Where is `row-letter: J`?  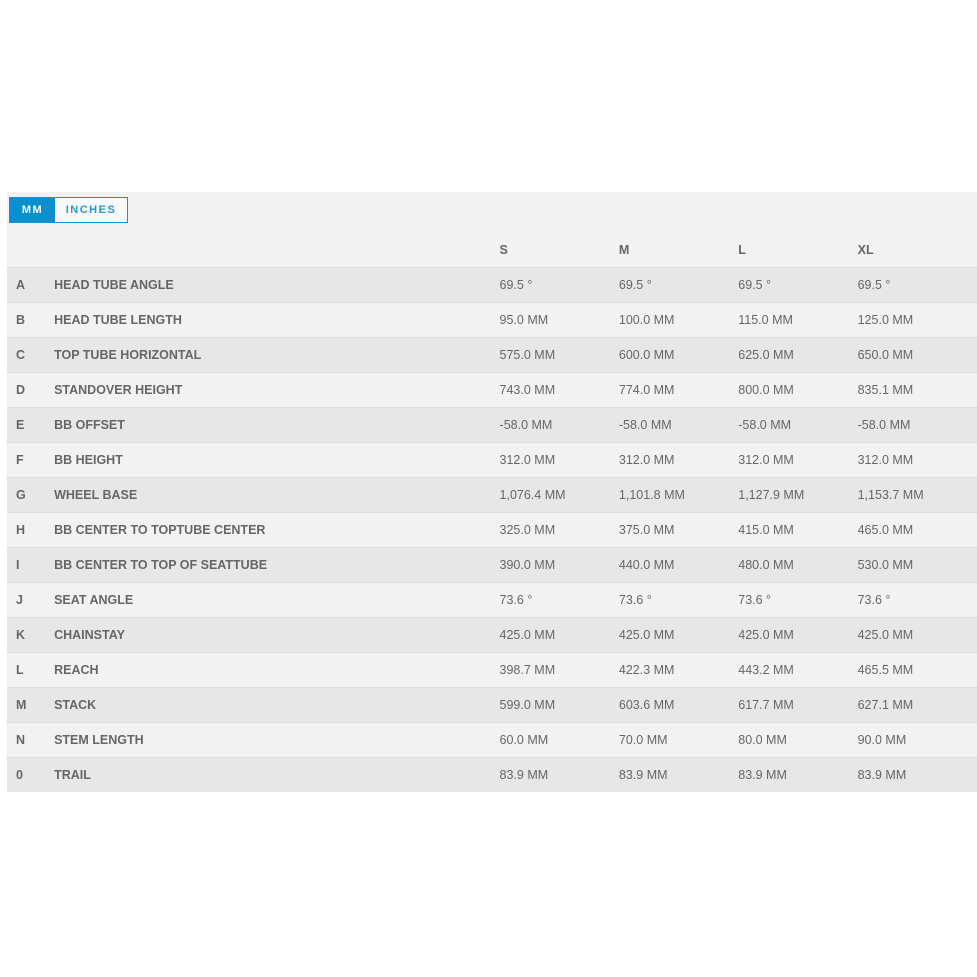
row-letter: J is located at coordinates (31, 600).